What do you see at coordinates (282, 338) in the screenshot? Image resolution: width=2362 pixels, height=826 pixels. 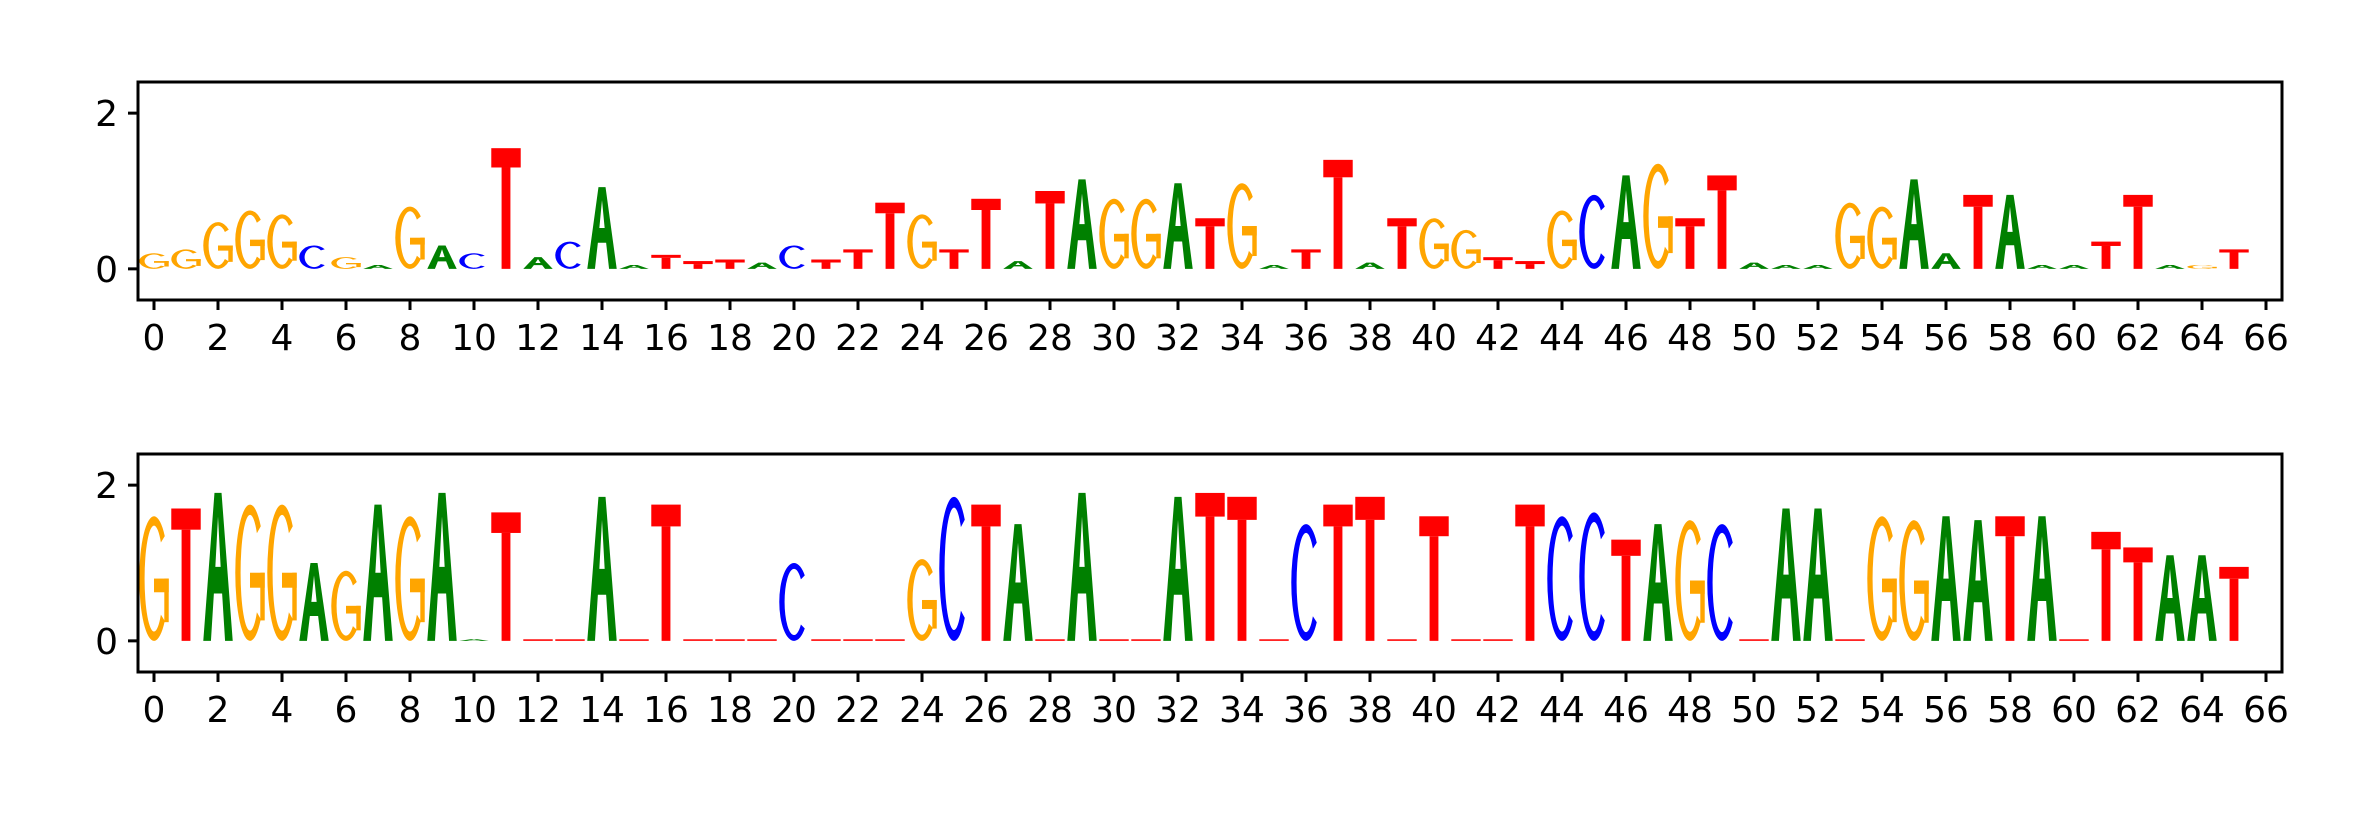 I see `x-tick-label: 4` at bounding box center [282, 338].